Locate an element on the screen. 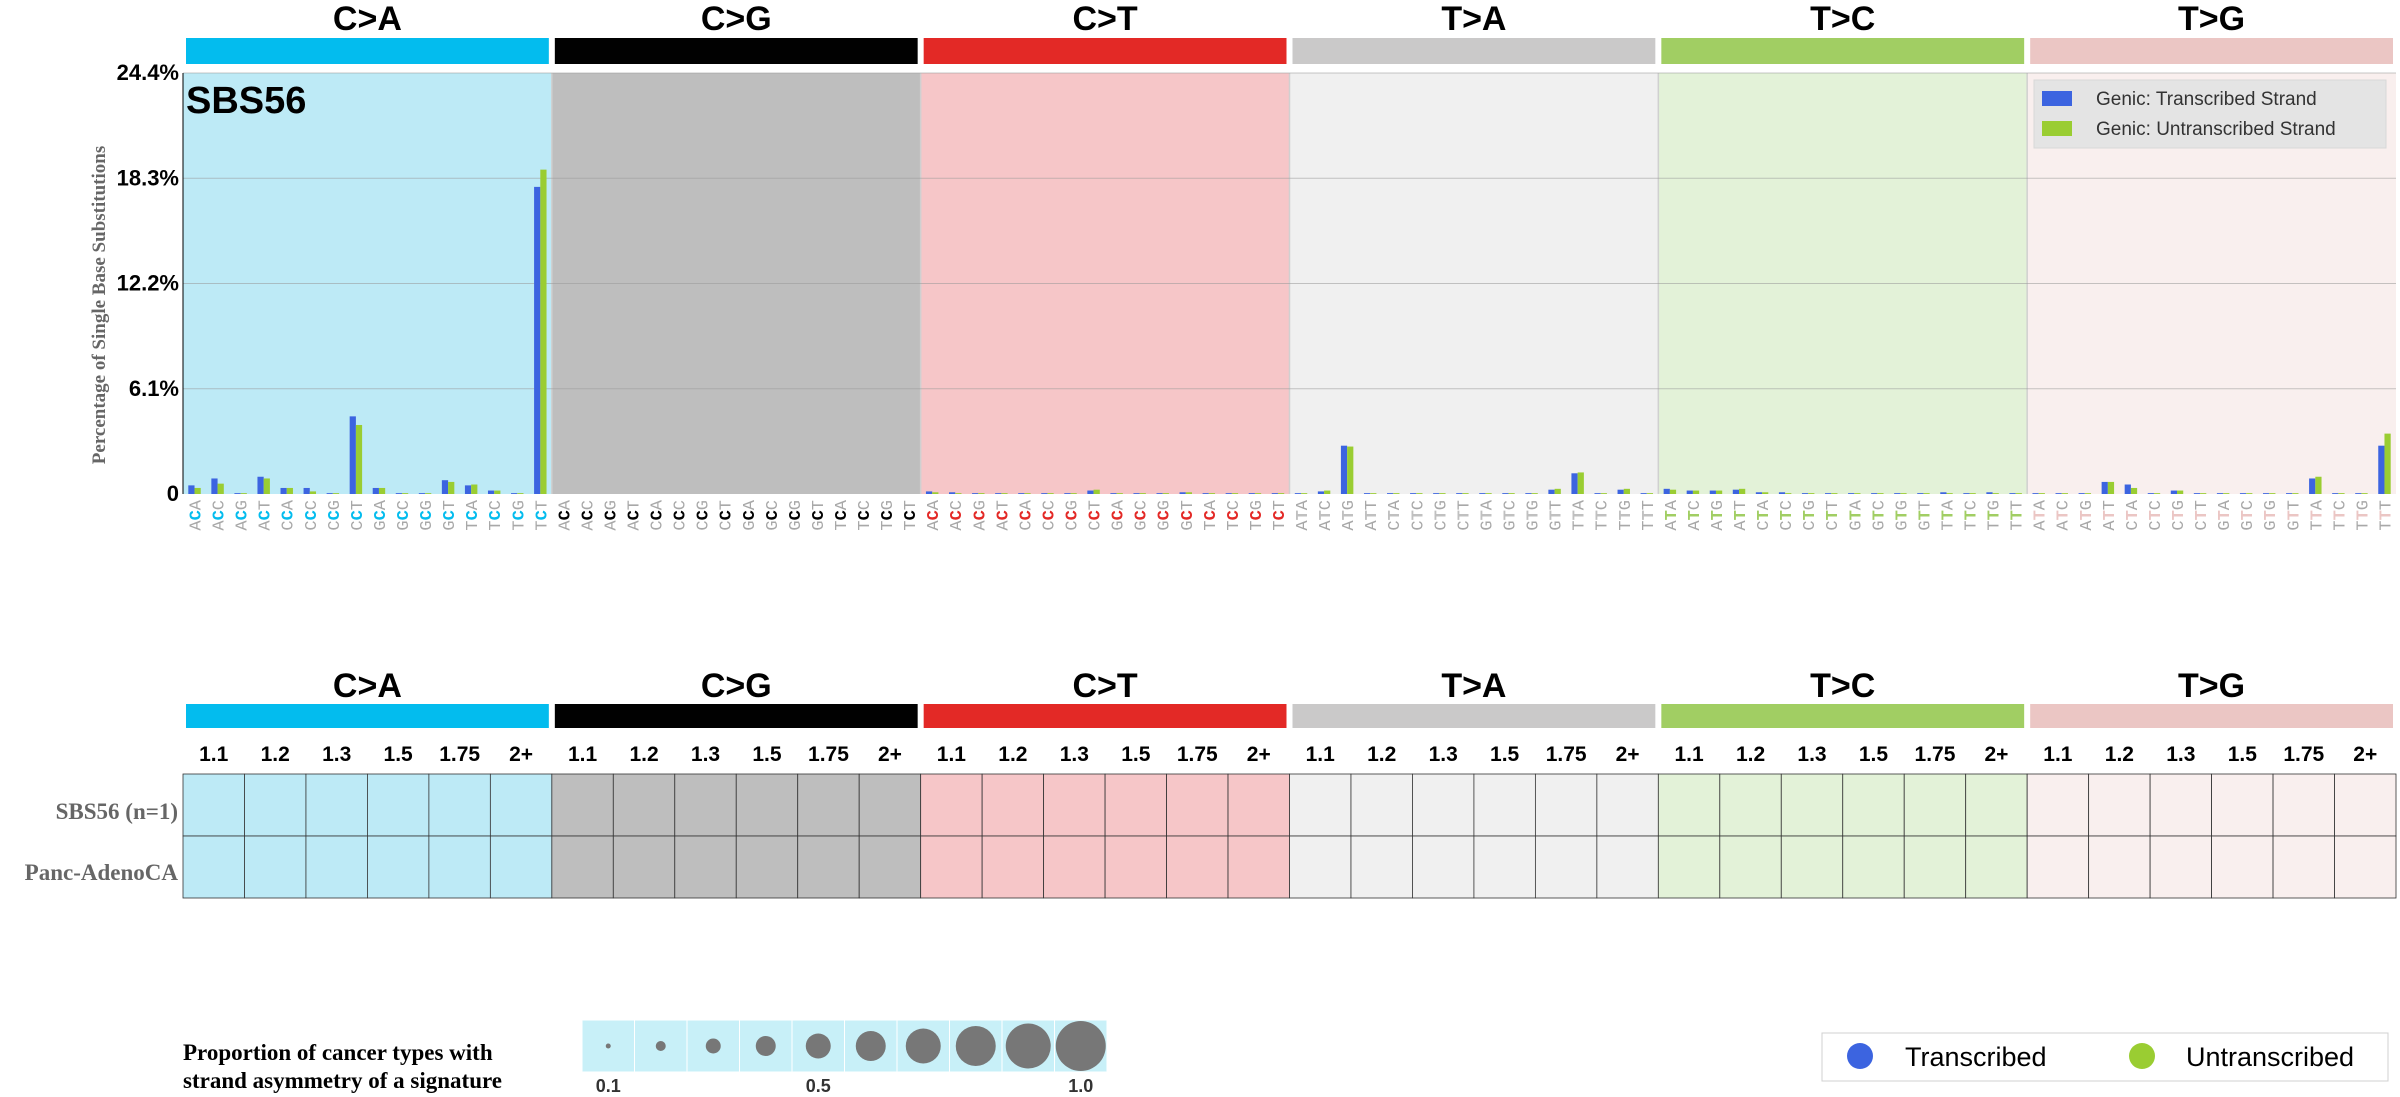 The width and height of the screenshot is (2400, 1097). y-tick-label: 6.1% is located at coordinates (154, 388).